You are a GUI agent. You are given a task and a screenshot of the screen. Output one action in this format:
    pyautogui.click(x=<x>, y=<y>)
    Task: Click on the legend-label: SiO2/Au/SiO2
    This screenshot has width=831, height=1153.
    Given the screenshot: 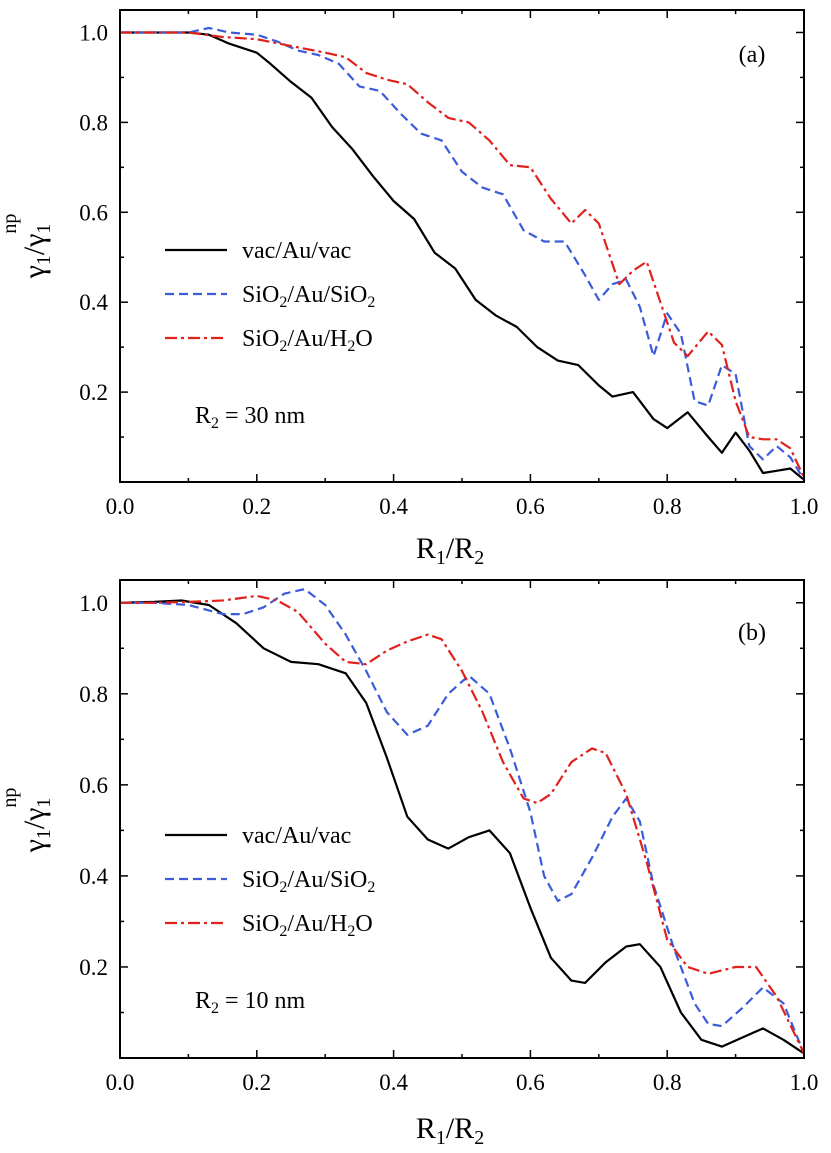 What is the action you would take?
    pyautogui.click(x=308, y=296)
    